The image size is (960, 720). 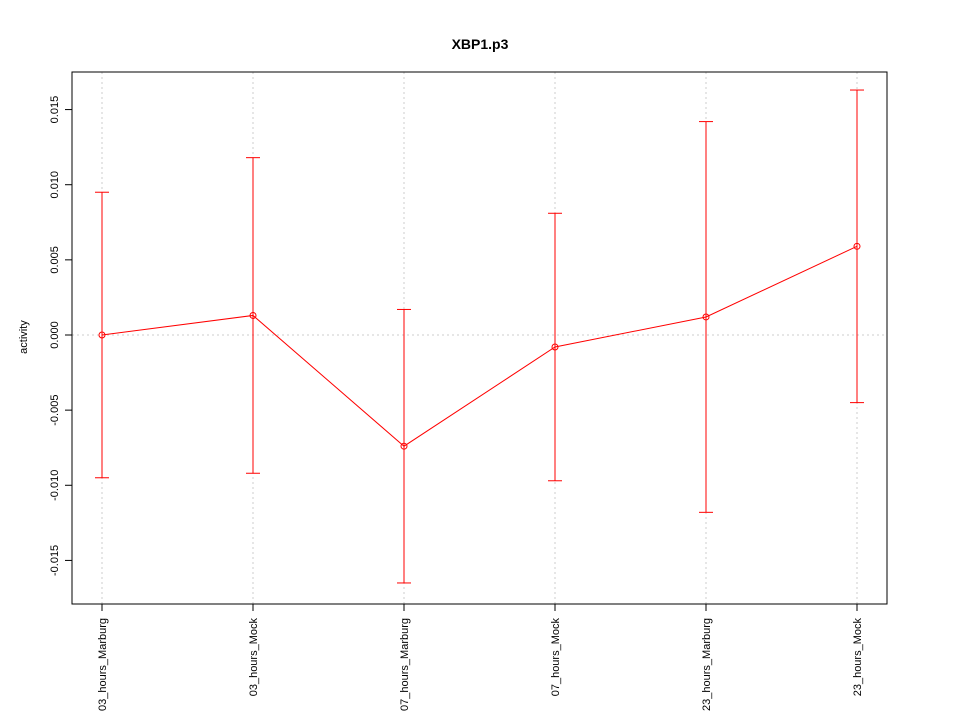 What do you see at coordinates (858, 657) in the screenshot?
I see `x-tick-label: 23_hours_Mock` at bounding box center [858, 657].